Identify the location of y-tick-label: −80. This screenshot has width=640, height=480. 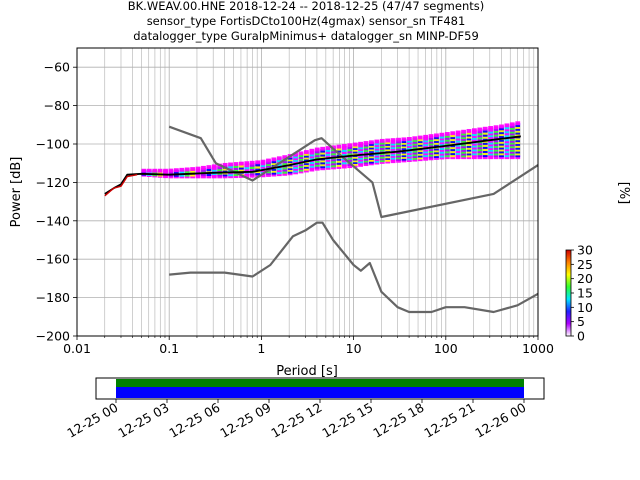
(57, 105).